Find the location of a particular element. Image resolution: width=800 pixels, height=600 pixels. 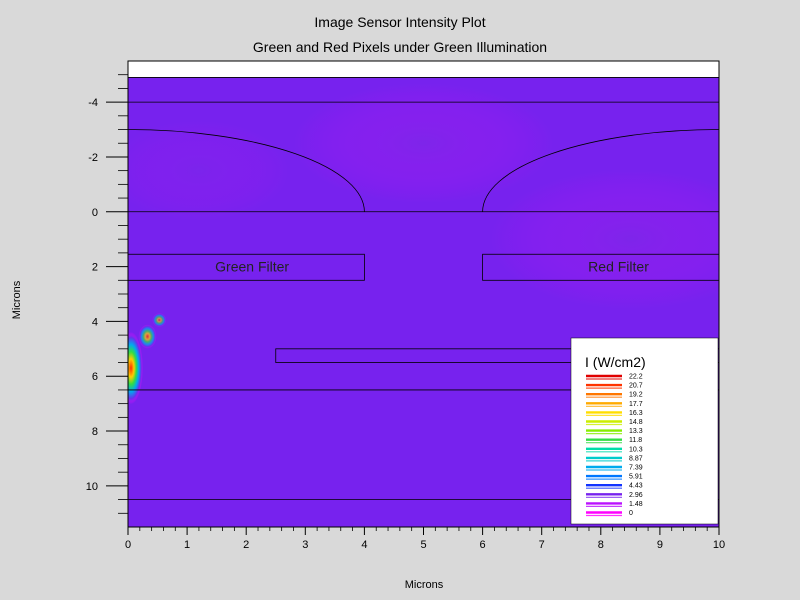

red-filter-label: Red Filter is located at coordinates (618, 267).